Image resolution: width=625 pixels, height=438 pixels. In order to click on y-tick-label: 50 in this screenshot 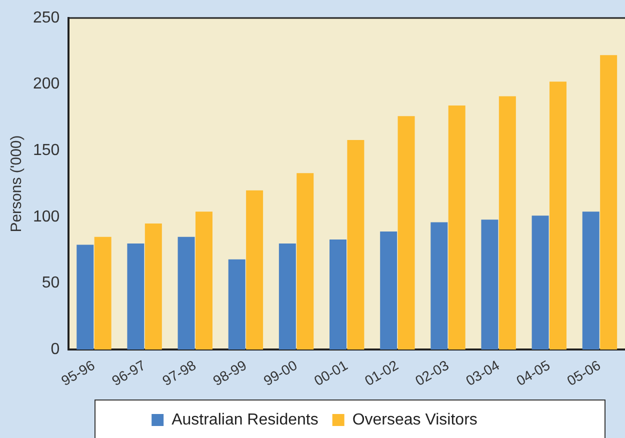, I will do `click(51, 283)`.